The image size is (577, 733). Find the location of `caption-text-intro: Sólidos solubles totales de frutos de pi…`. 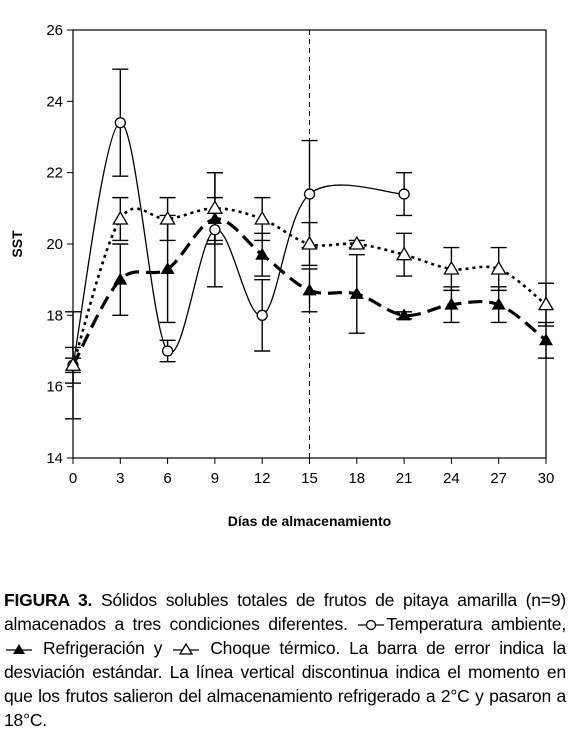

caption-text-intro: Sólidos solubles totales de frutos de pi… is located at coordinates (285, 612).